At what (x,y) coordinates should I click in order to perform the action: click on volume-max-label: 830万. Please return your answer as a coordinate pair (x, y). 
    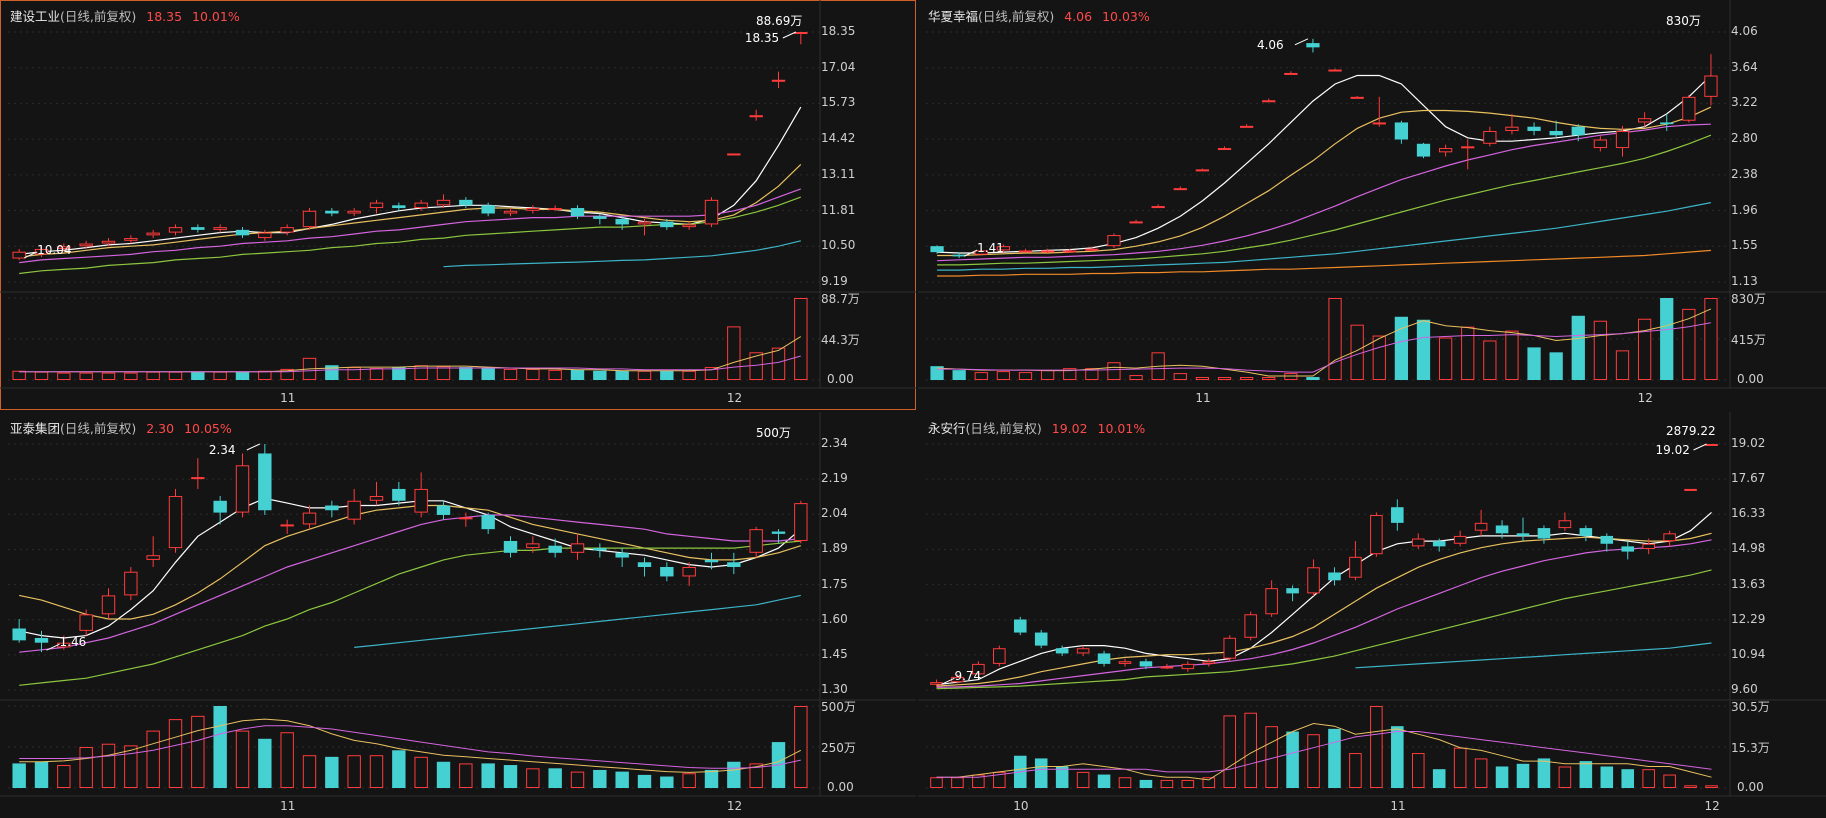
    Looking at the image, I should click on (1683, 21).